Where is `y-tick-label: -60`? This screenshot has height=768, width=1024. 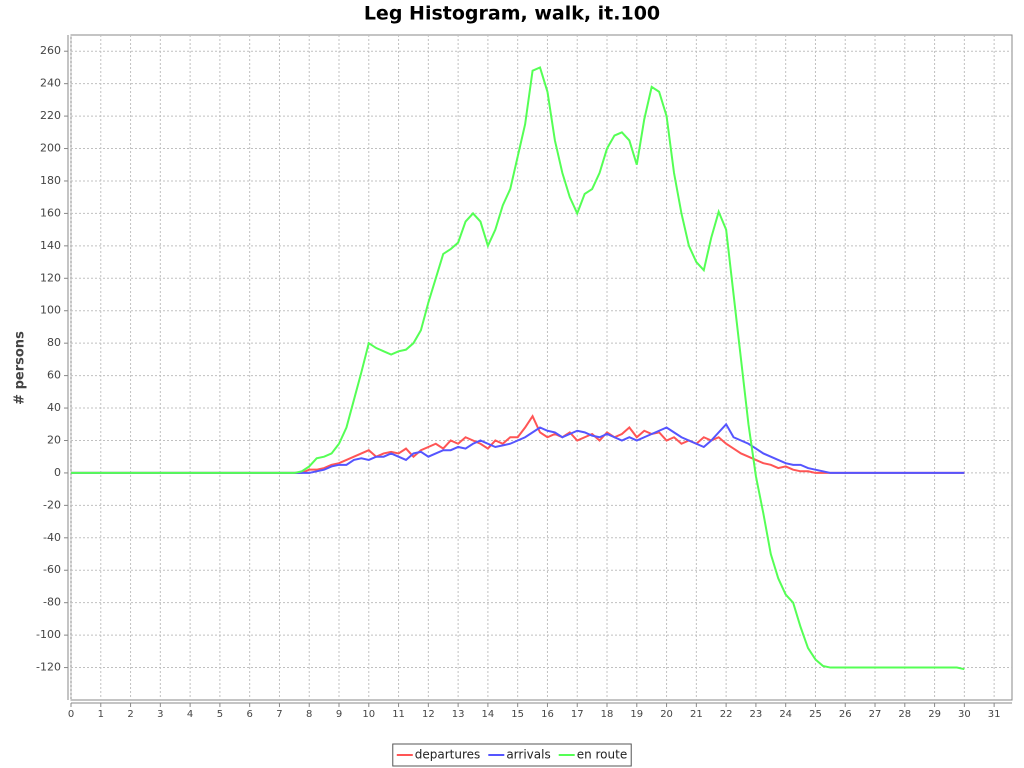
y-tick-label: -60 is located at coordinates (52, 569).